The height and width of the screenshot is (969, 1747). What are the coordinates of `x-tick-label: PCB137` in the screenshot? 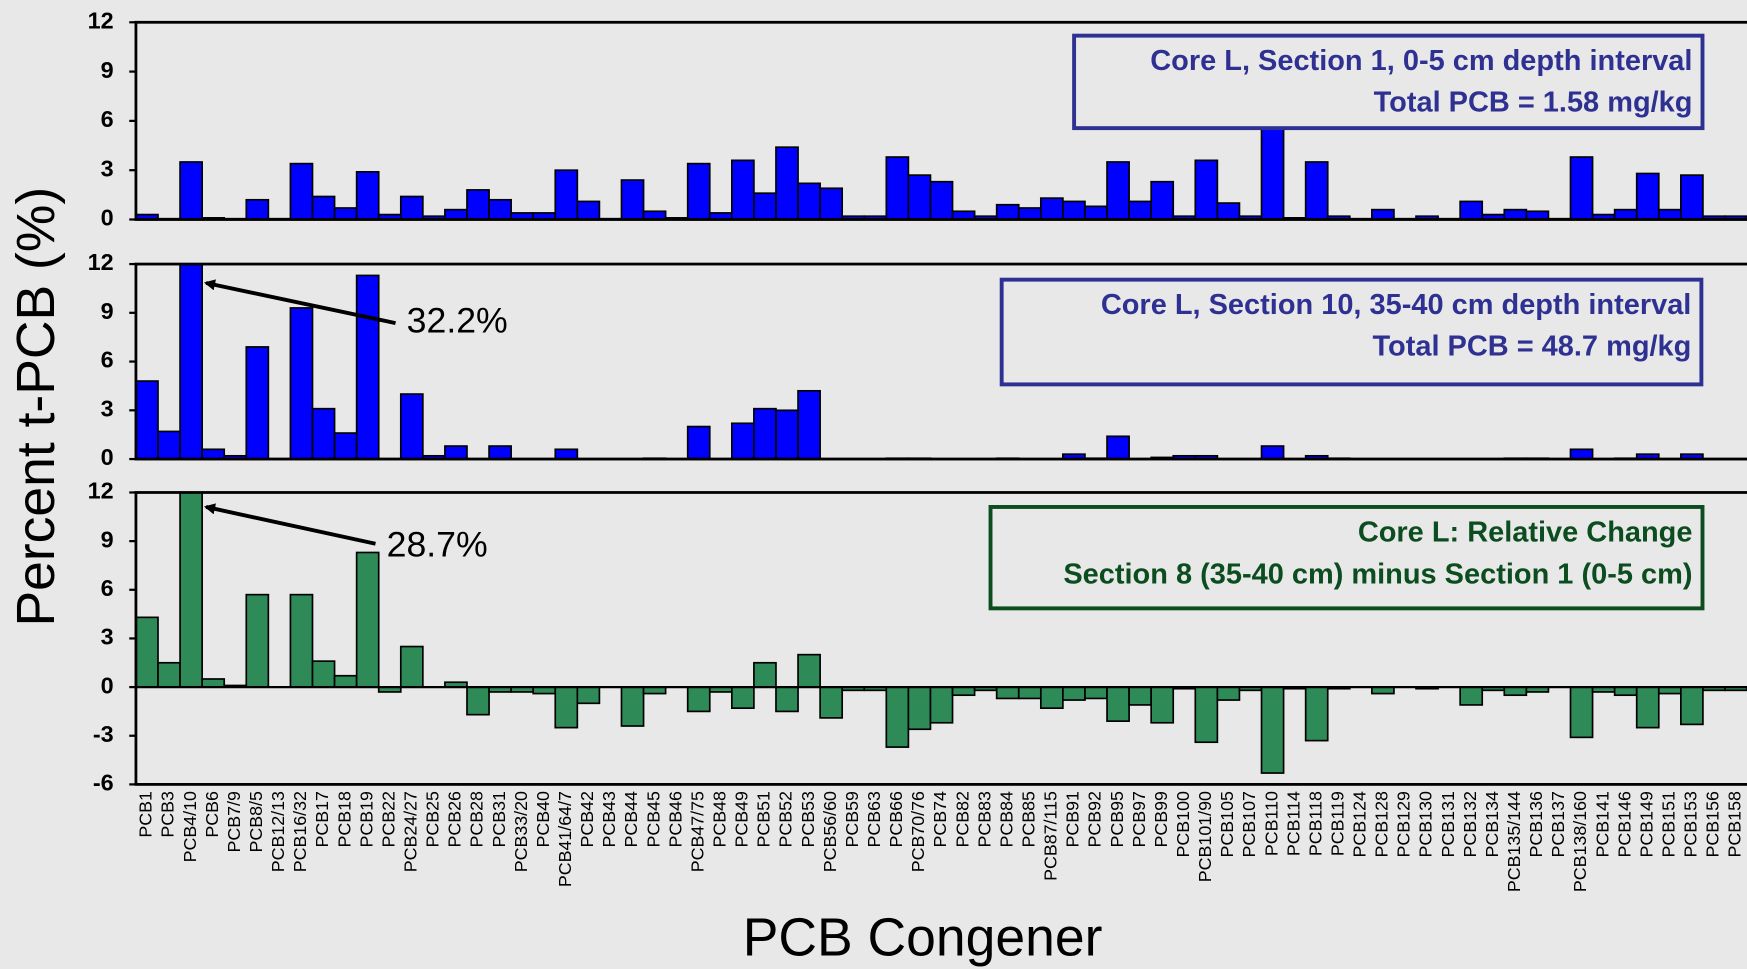 It's located at (1558, 824).